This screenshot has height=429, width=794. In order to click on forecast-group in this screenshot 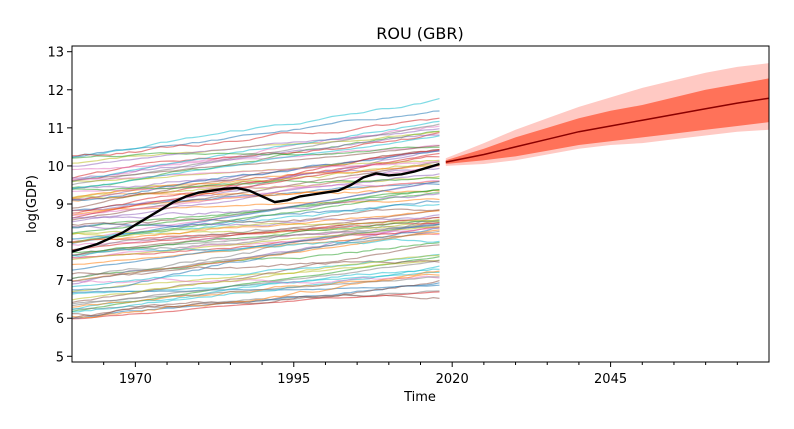, I will do `click(607, 114)`.